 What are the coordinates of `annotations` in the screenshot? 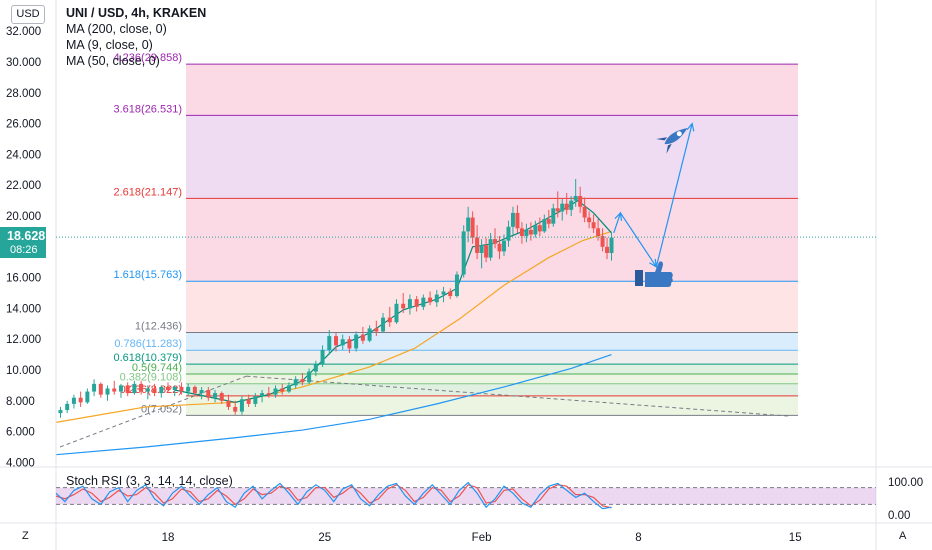 It's located at (654, 204).